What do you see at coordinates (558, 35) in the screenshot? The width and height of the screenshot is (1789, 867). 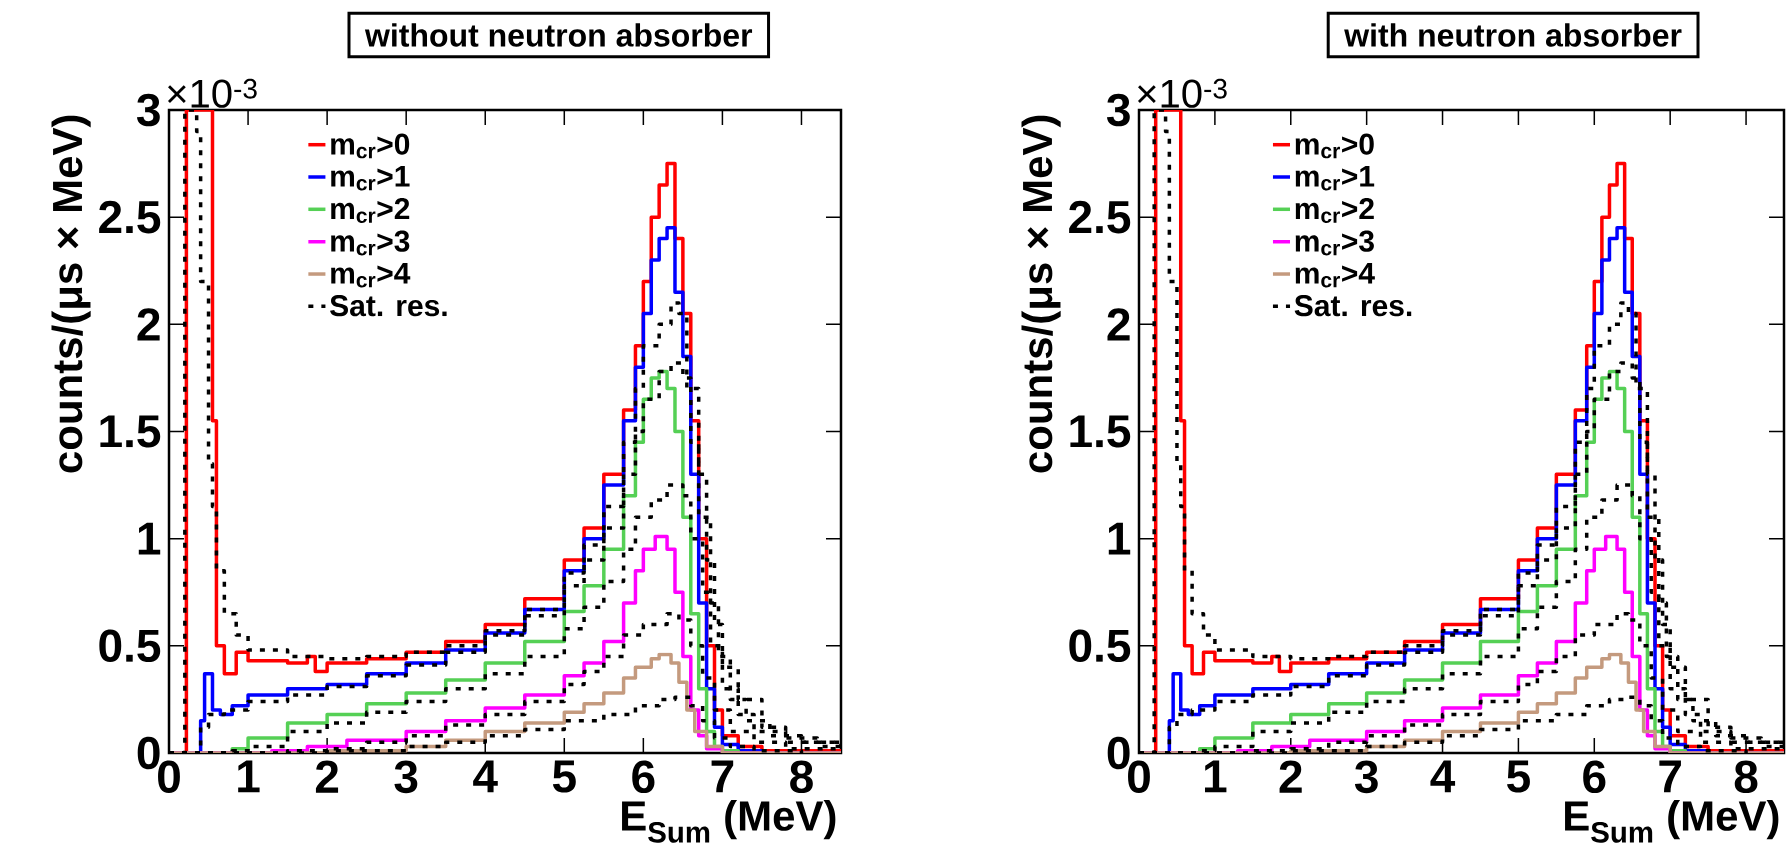 I see `chart-title: without neutron absorber` at bounding box center [558, 35].